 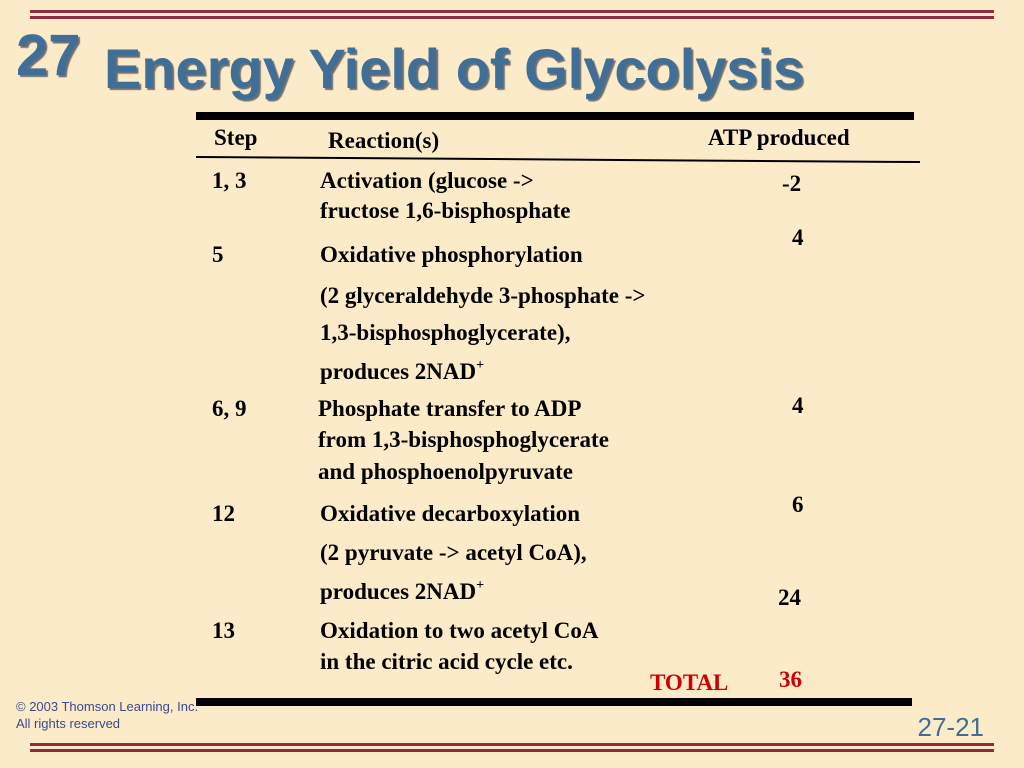 What do you see at coordinates (951, 727) in the screenshot?
I see `page-number: 27-21` at bounding box center [951, 727].